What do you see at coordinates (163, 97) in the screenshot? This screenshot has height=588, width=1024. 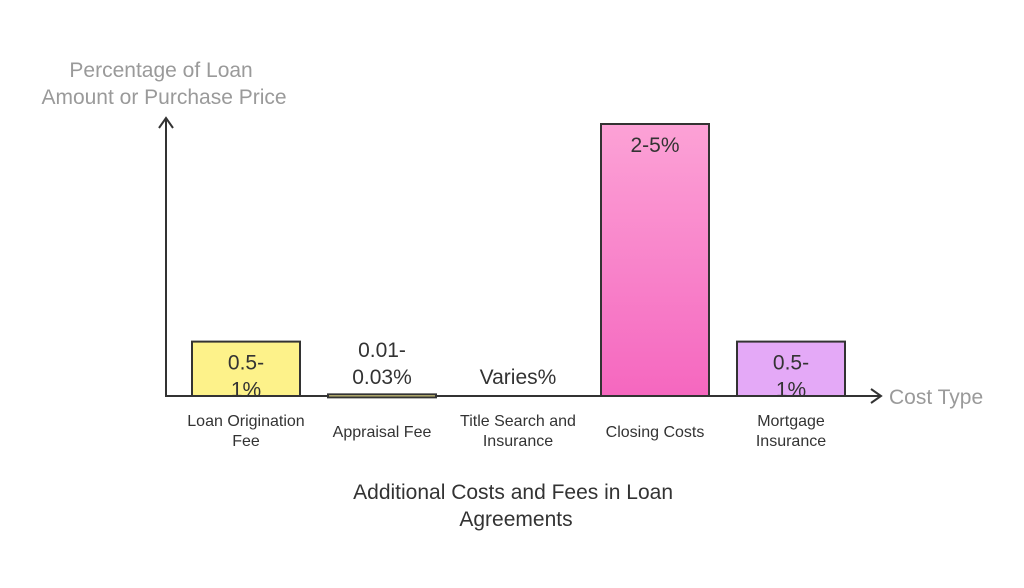 I see `y-axis-title-line-2: Amount or Purchase Price` at bounding box center [163, 97].